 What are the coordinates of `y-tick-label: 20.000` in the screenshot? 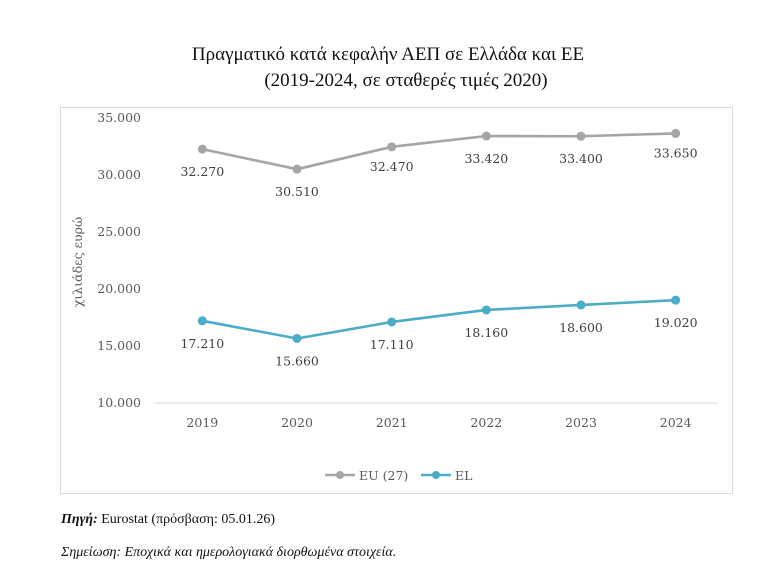 It's located at (119, 288).